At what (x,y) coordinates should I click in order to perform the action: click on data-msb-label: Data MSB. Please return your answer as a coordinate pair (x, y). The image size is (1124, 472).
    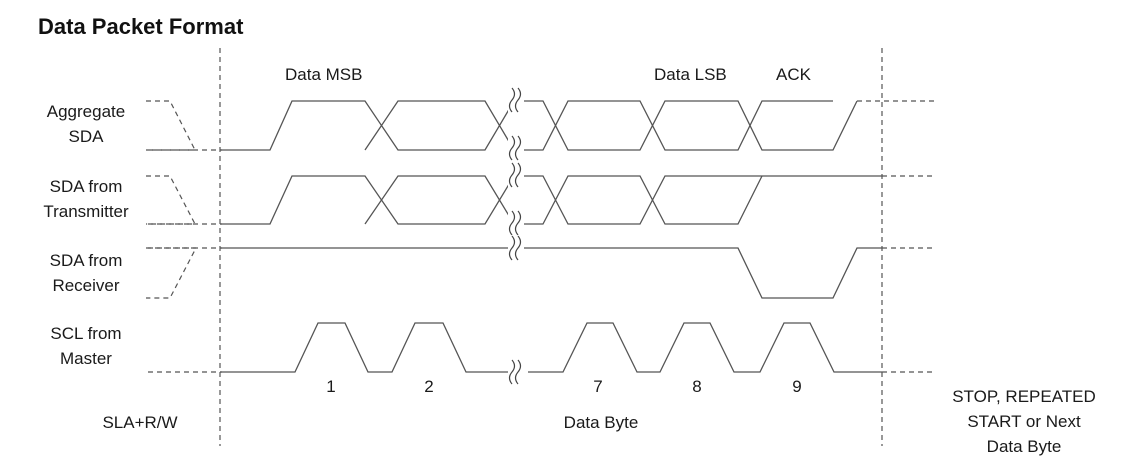
    Looking at the image, I should click on (323, 74).